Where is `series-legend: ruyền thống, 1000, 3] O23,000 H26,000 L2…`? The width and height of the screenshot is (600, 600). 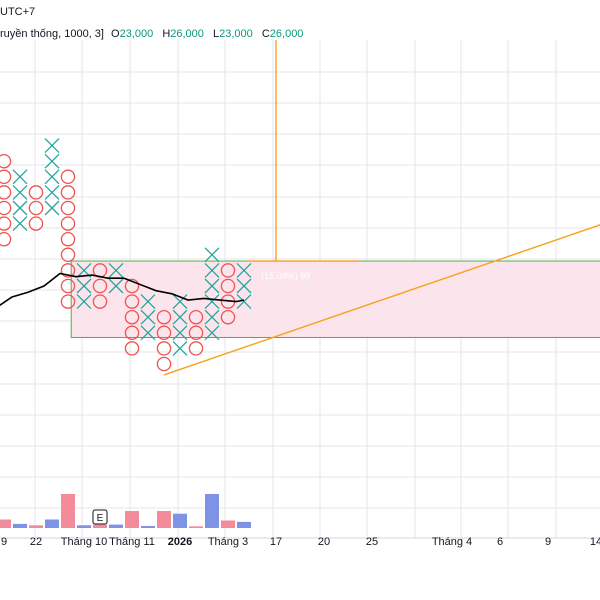
series-legend: ruyền thống, 1000, 3] O23,000 H26,000 L2… is located at coordinates (154, 34).